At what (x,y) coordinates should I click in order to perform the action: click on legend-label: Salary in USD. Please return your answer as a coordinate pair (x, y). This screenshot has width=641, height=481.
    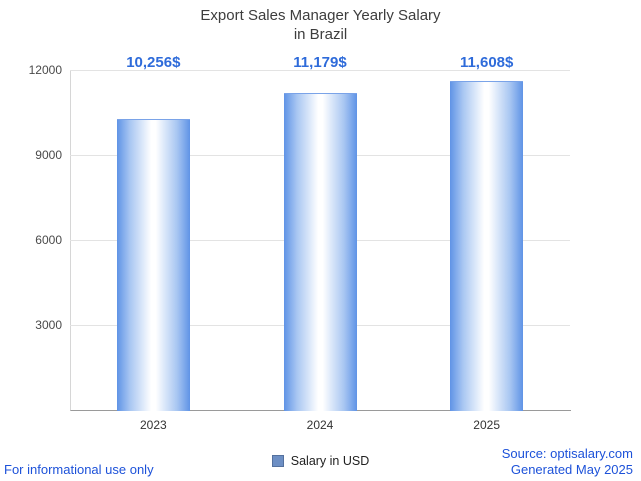
    Looking at the image, I should click on (330, 461).